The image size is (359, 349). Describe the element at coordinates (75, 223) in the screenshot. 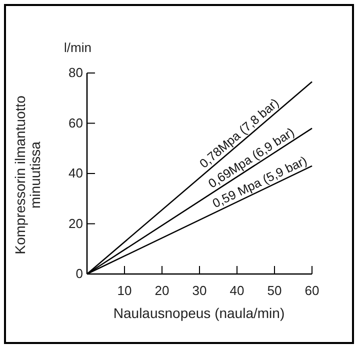

I see `y-tick-label: 20` at that location.